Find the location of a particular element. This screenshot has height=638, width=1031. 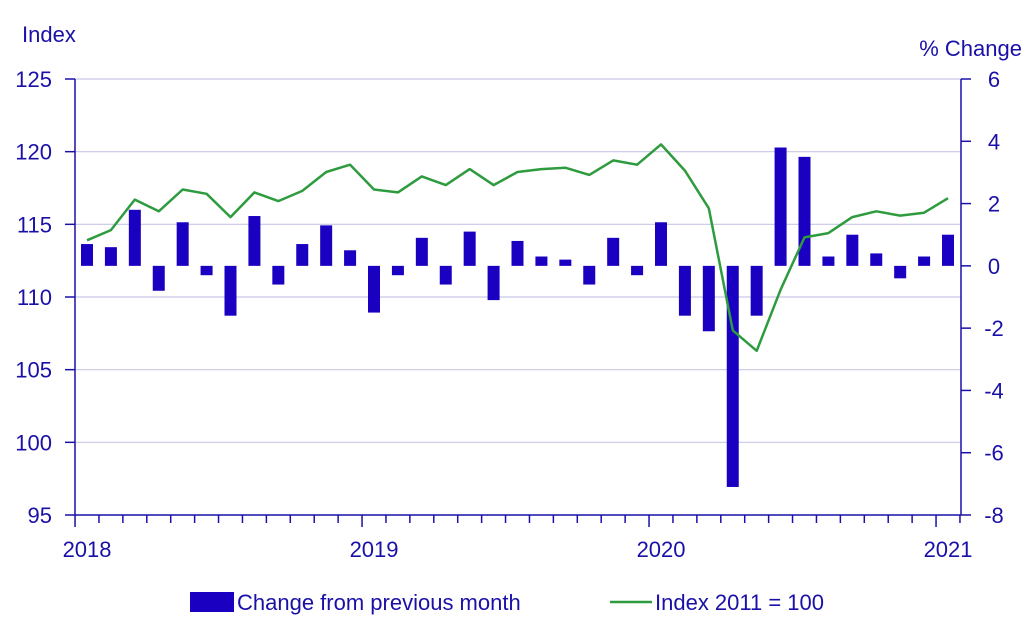

x-tick-label: 2021 is located at coordinates (948, 549).